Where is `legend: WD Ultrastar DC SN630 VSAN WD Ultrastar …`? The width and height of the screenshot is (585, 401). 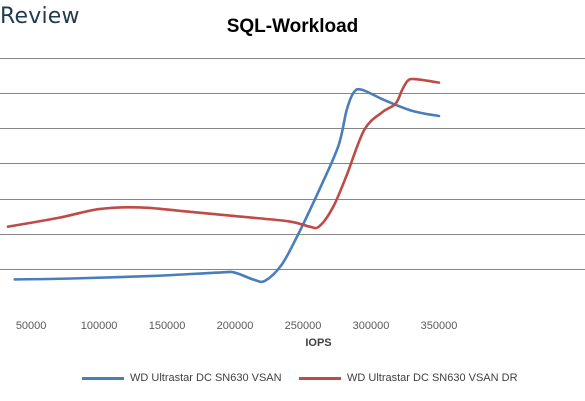
legend: WD Ultrastar DC SN630 VSAN WD Ultrastar … is located at coordinates (292, 381).